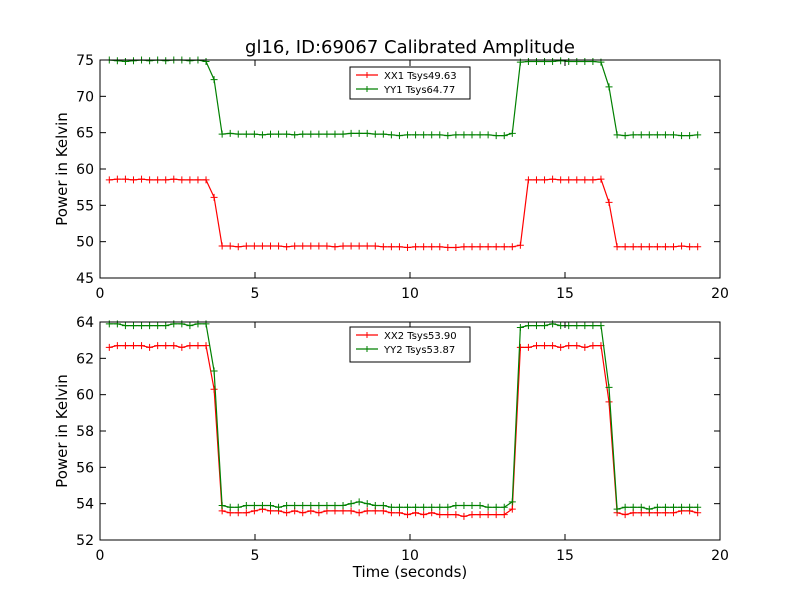  Describe the element at coordinates (410, 294) in the screenshot. I see `x-tick-label: 10` at that location.